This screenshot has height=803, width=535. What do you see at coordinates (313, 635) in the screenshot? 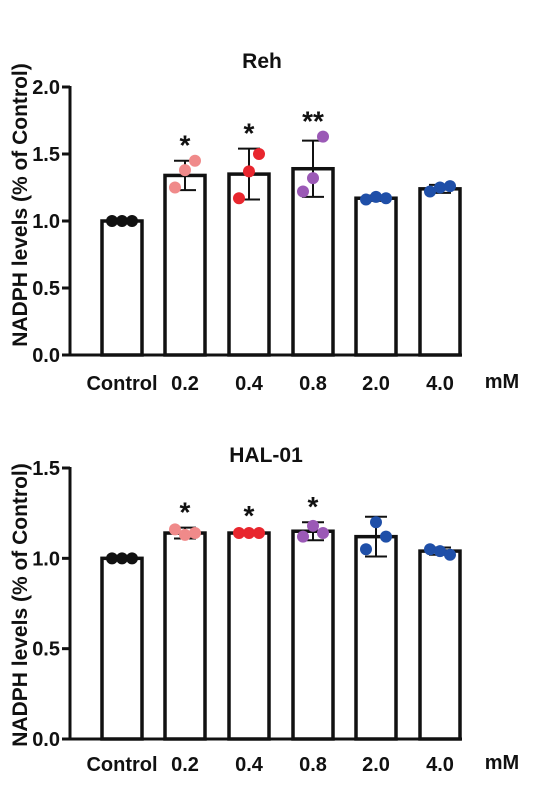
I see `bar-0.8` at bounding box center [313, 635].